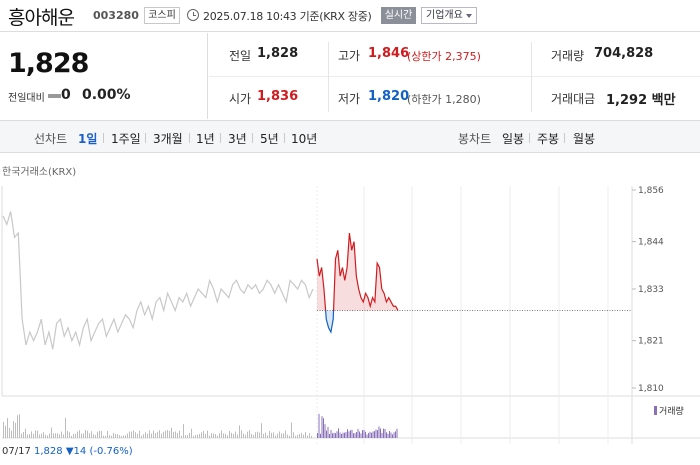 The image size is (700, 465). I want to click on volume-swatch, so click(655, 410).